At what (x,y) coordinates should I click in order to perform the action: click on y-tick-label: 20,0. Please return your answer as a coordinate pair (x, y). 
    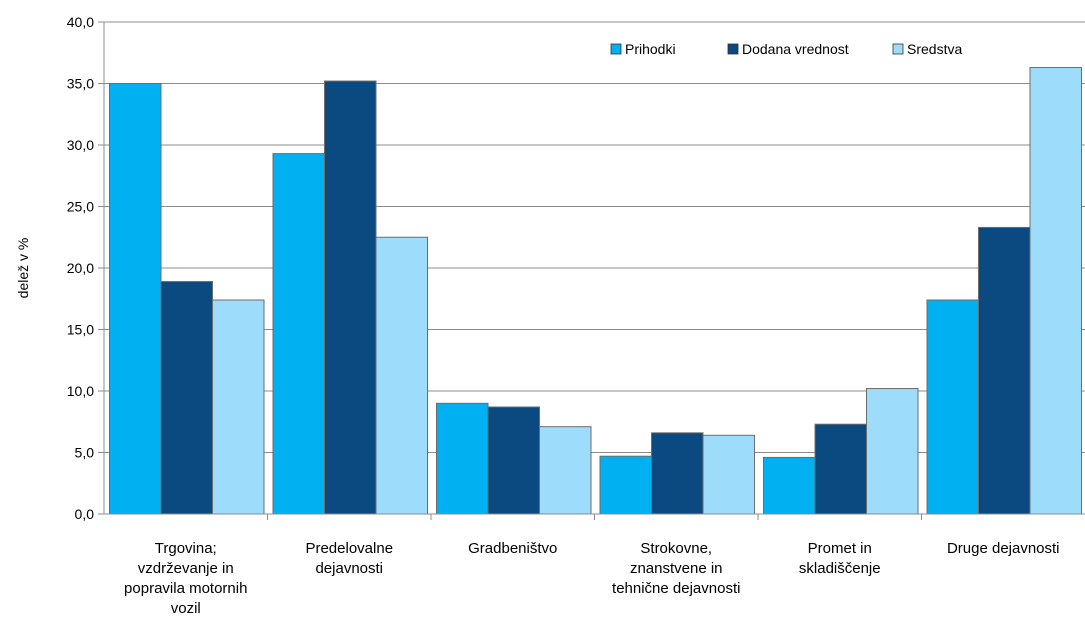
    Looking at the image, I should click on (80, 268).